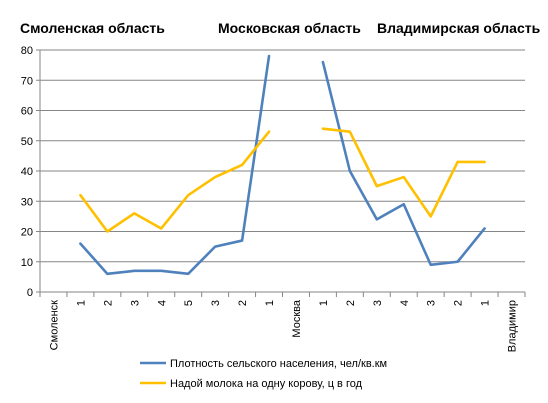 The width and height of the screenshot is (548, 403). Describe the element at coordinates (92, 28) in the screenshot. I see `region-title: Смоленская область` at that location.